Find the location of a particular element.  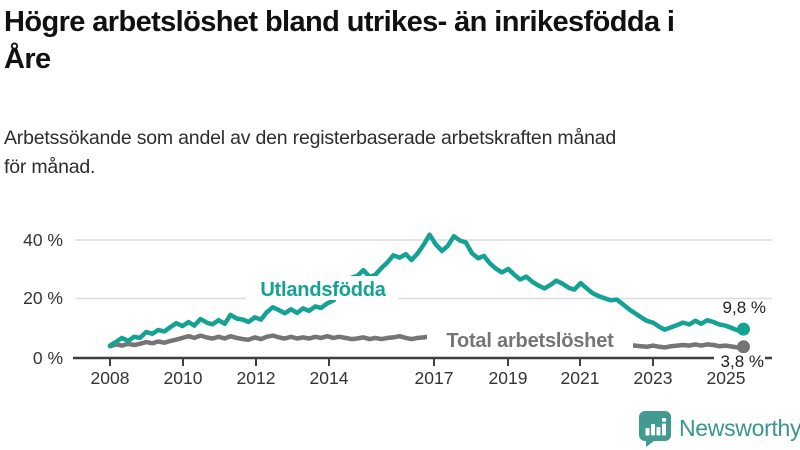

newsworthy-brand: Newsworthy is located at coordinates (719, 428).